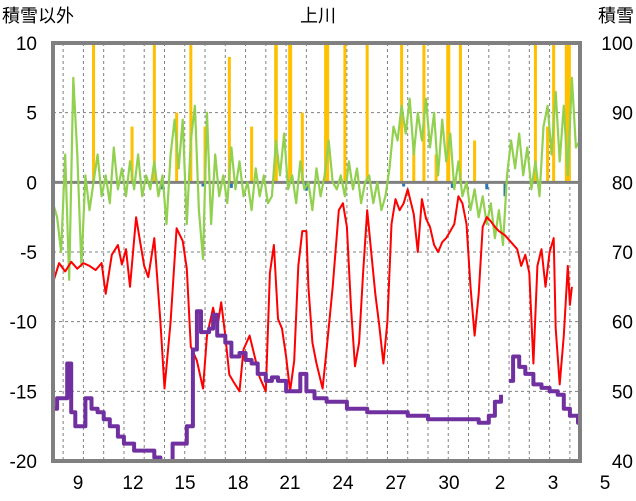 The height and width of the screenshot is (501, 636). What do you see at coordinates (26, 44) in the screenshot?
I see `y-left-tick: 10` at bounding box center [26, 44].